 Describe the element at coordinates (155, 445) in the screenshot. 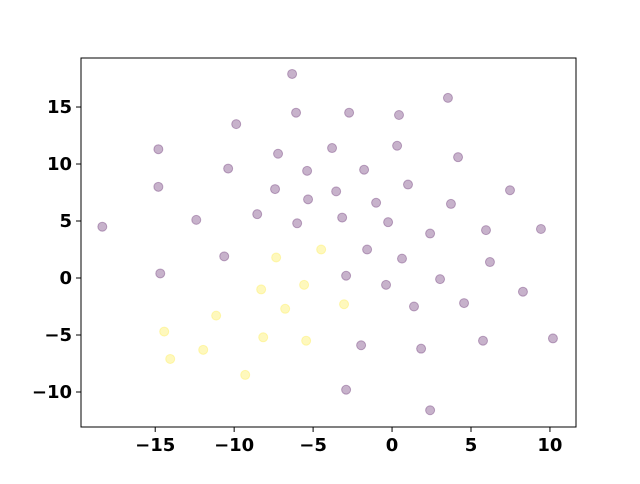

I see `x-tick-label: −15` at that location.